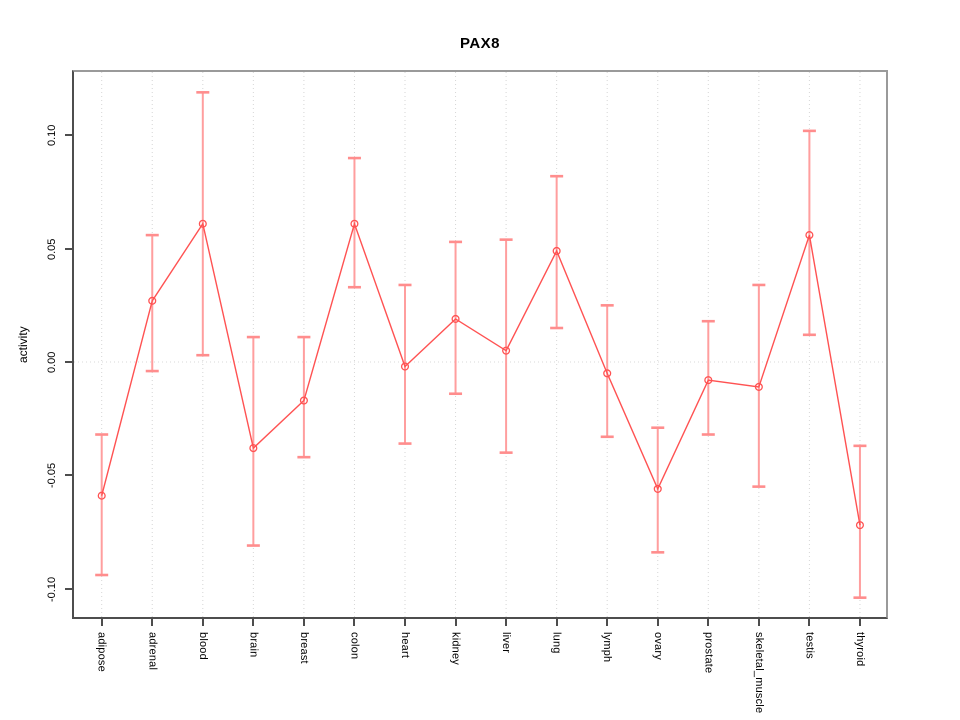 The image size is (960, 720). Describe the element at coordinates (202, 223) in the screenshot. I see `data-point-blood` at that location.